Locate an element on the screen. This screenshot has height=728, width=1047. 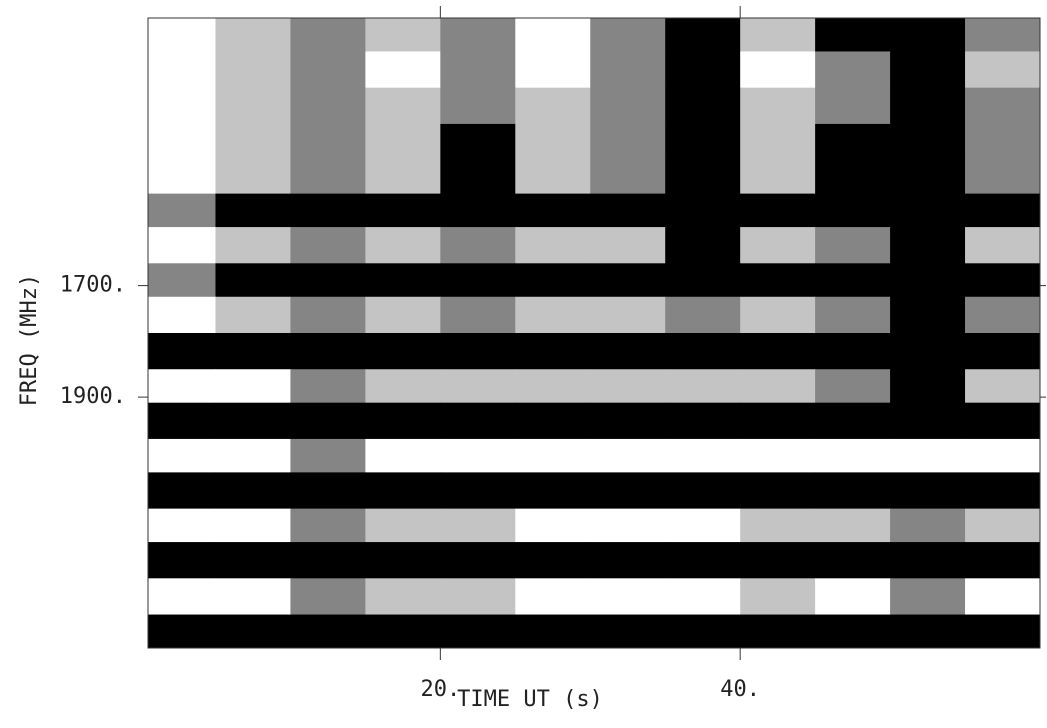
y-tick-label: 1700. is located at coordinates (93, 285).